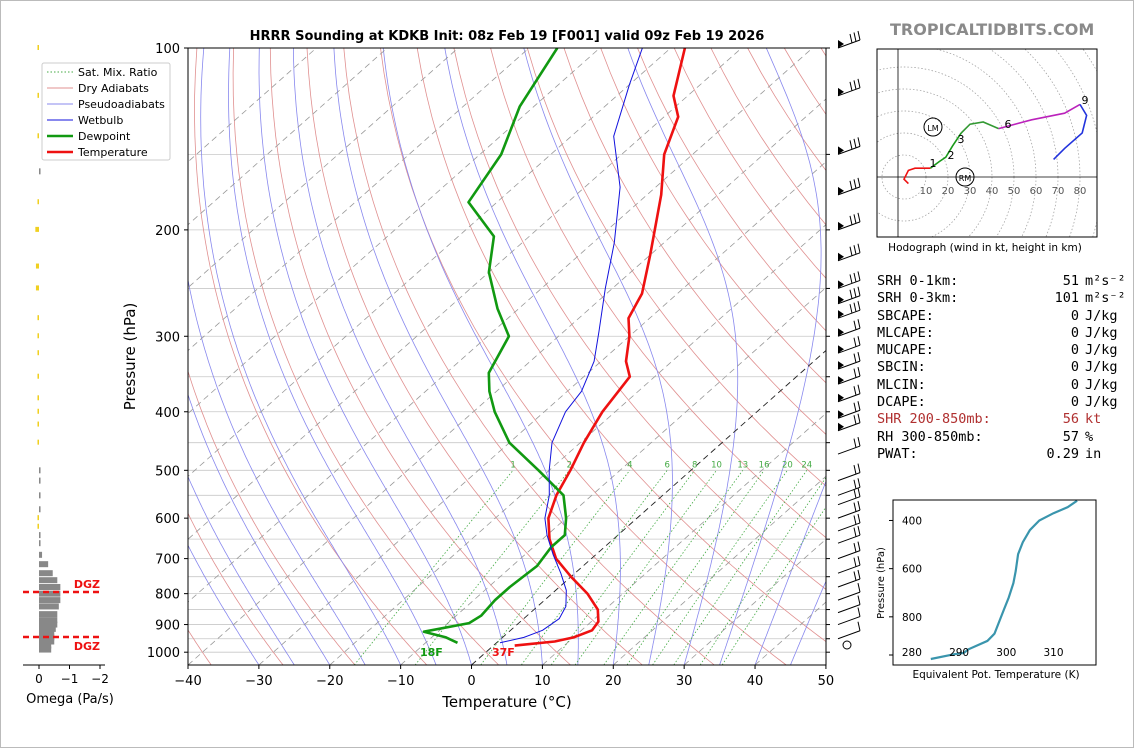 This screenshot has width=1134, height=748. Describe the element at coordinates (1001, 367) in the screenshot. I see `stat-row: SBCIN: 0 J/kg` at that location.